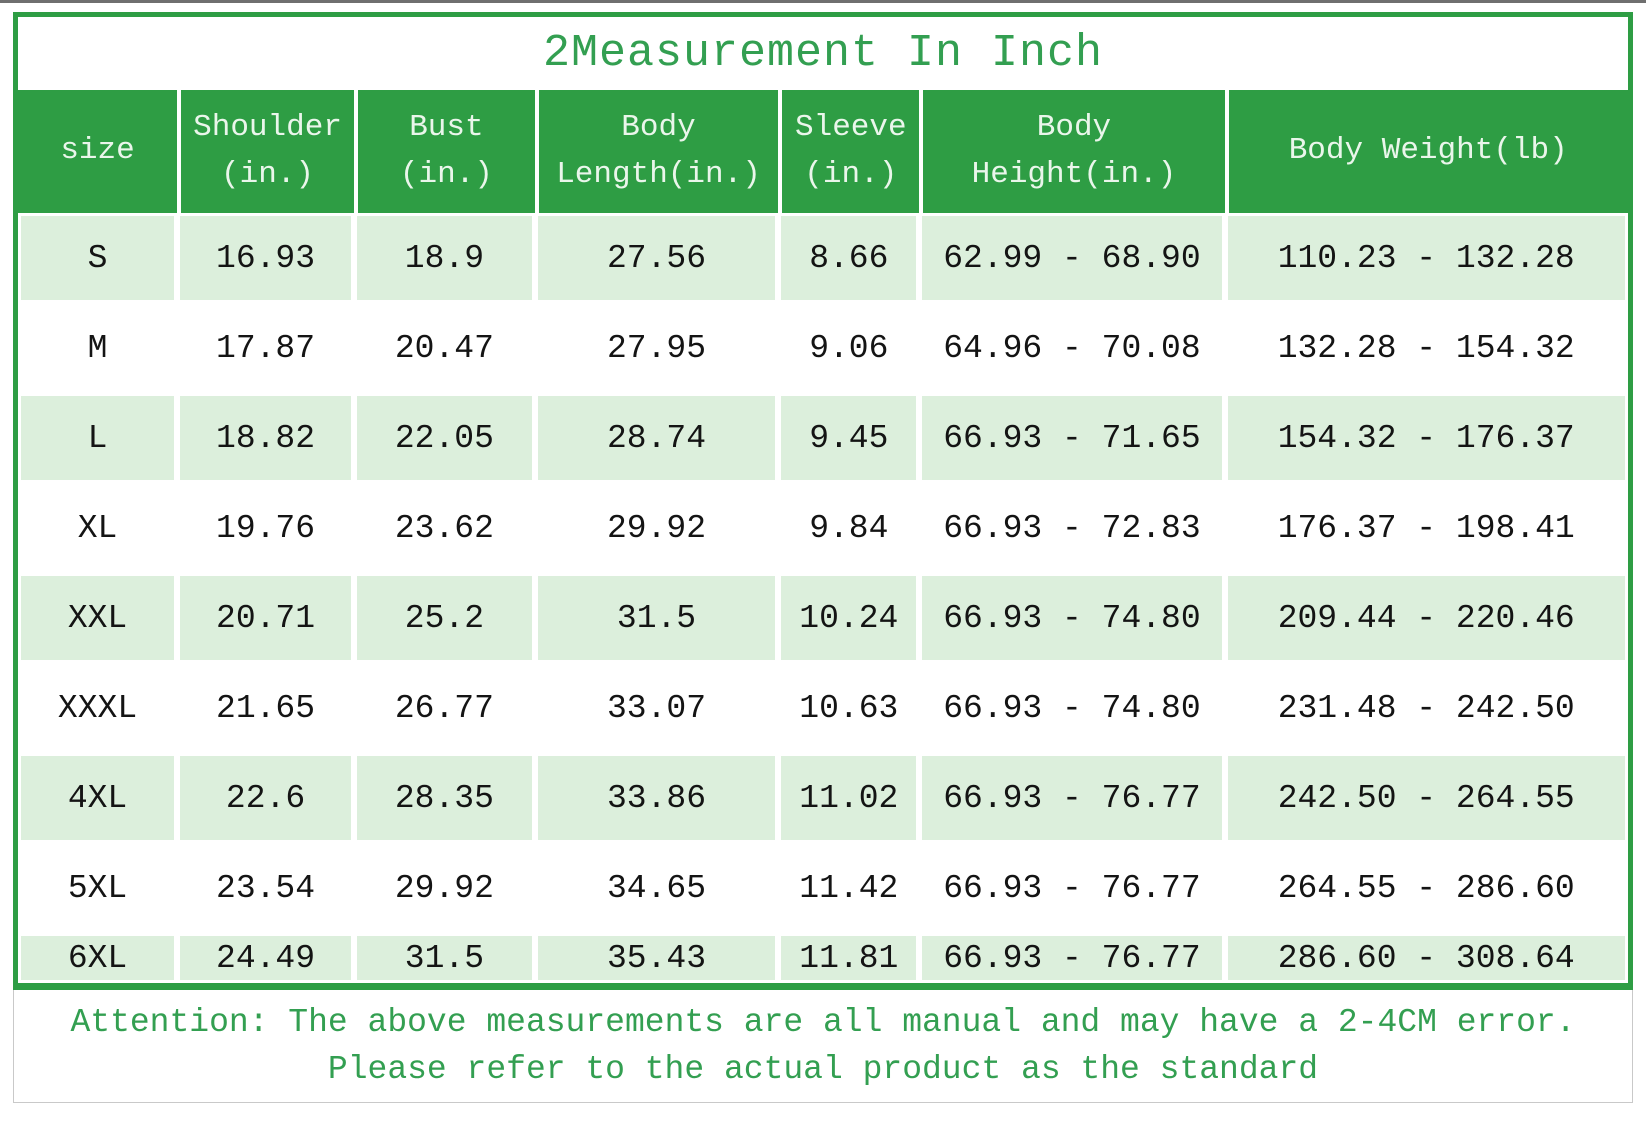 This screenshot has height=1126, width=1646. I want to click on bust-cell: 28.35, so click(444, 798).